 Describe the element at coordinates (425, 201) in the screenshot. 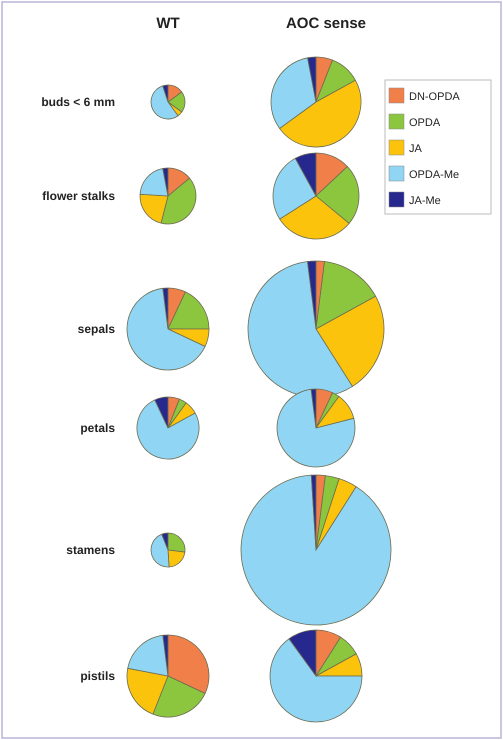

I see `legend-label: JA-Me` at that location.